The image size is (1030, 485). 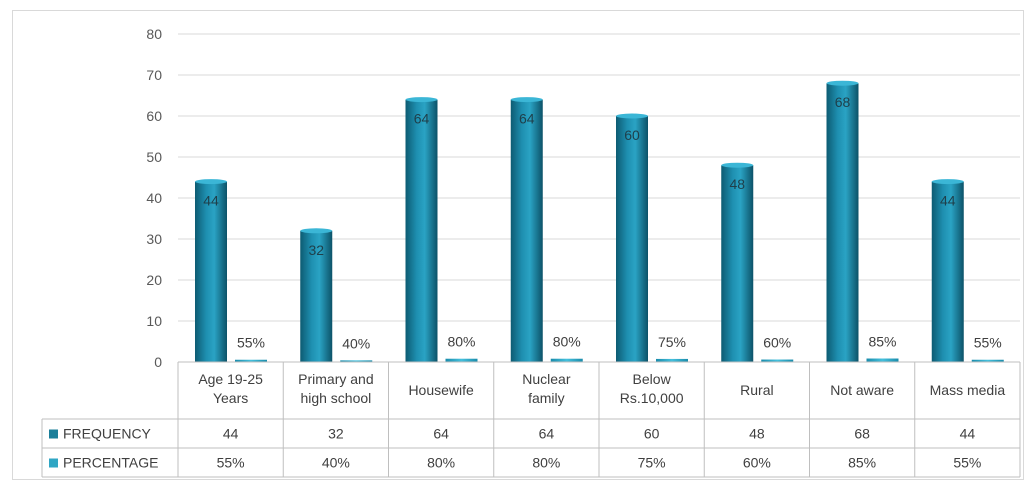 What do you see at coordinates (632, 135) in the screenshot?
I see `frequency-data-label: 60` at bounding box center [632, 135].